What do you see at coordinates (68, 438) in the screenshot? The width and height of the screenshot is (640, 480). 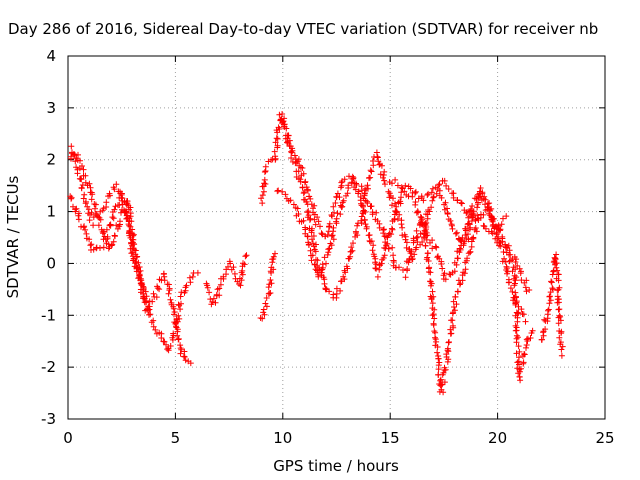 I see `x-tick-label: 0` at bounding box center [68, 438].